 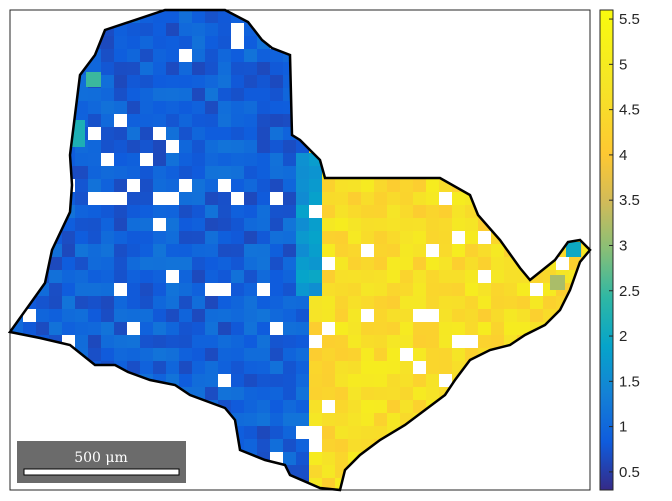 I want to click on colorbar-tick-label: 2, so click(x=623, y=336).